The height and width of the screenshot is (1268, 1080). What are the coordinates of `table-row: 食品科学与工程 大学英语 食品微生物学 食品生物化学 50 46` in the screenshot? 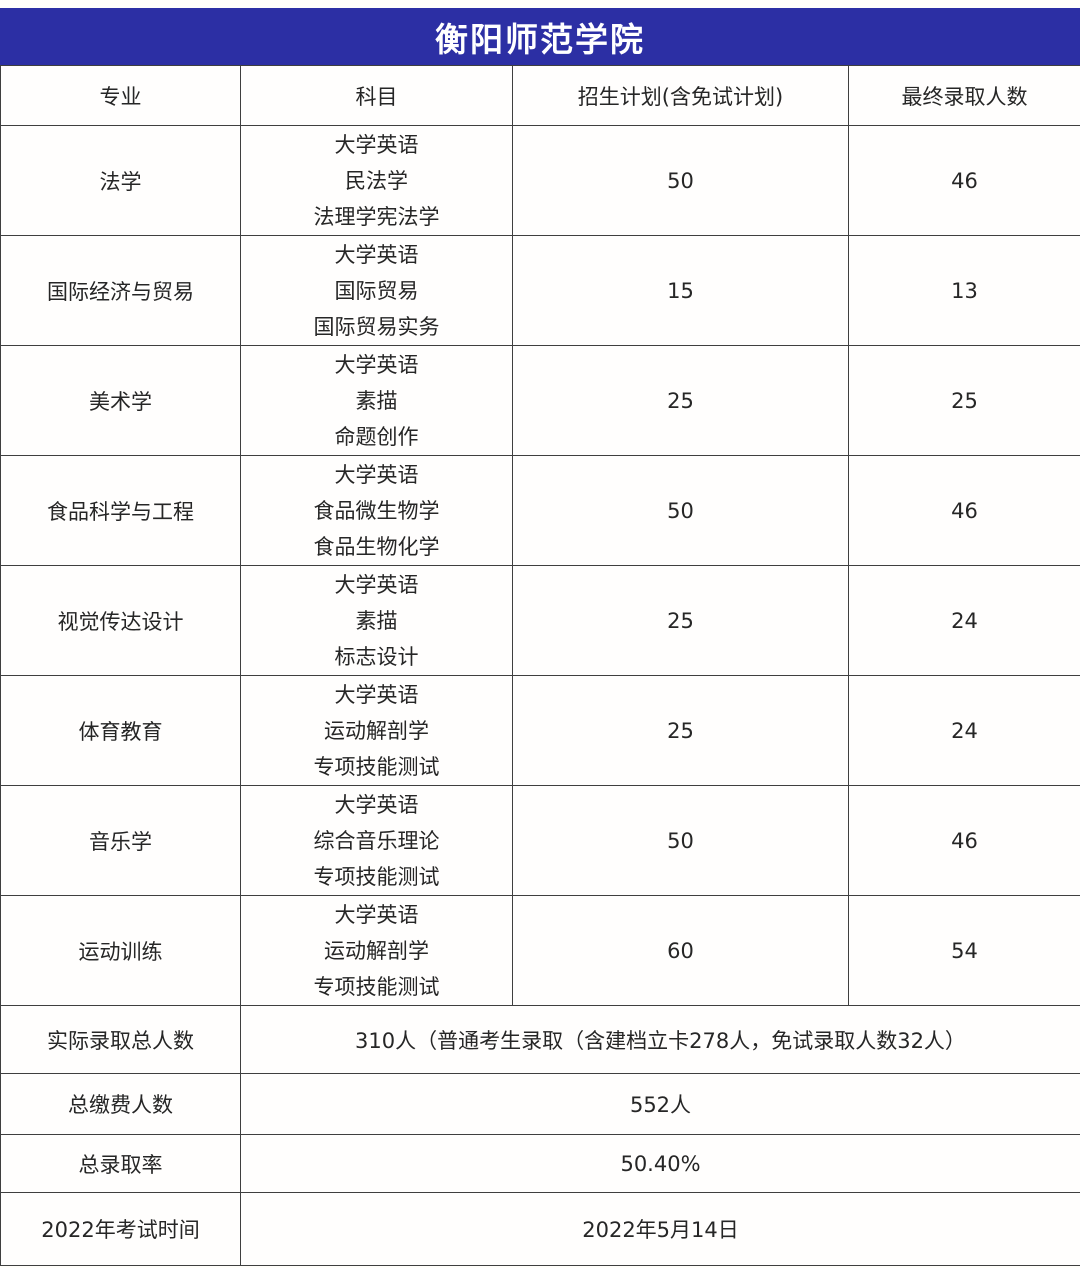 It's located at (540, 510).